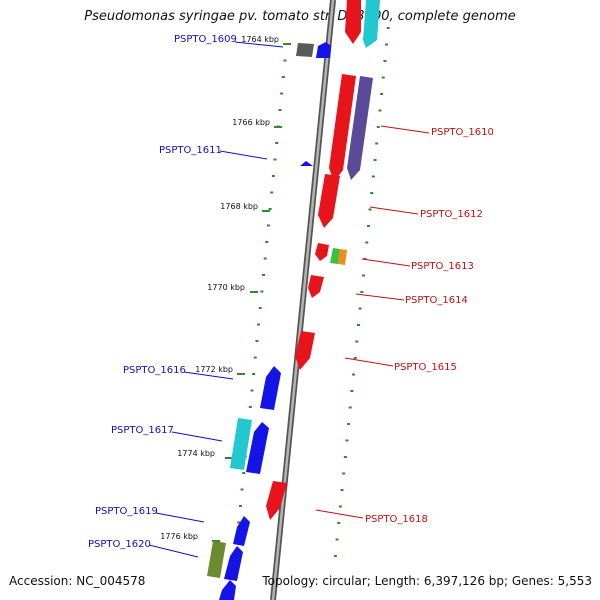 This screenshot has height=600, width=600. I want to click on scale-tick-1766: 1766 kbp, so click(257, 123).